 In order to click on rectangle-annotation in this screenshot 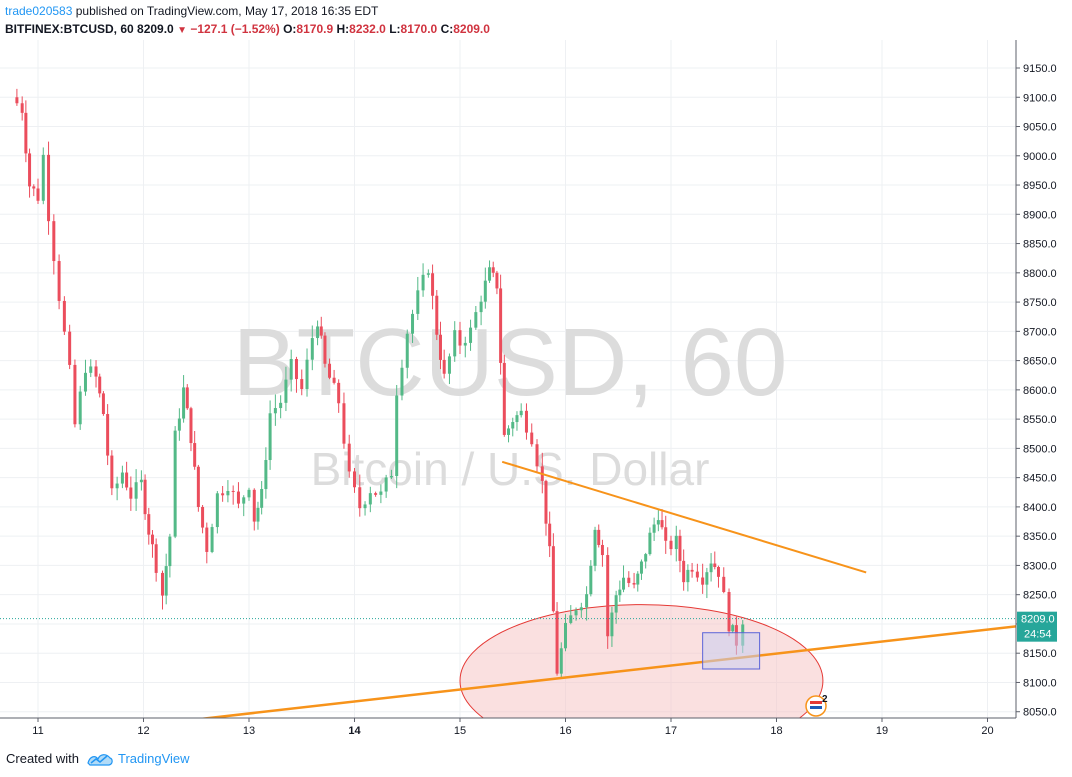, I will do `click(731, 651)`.